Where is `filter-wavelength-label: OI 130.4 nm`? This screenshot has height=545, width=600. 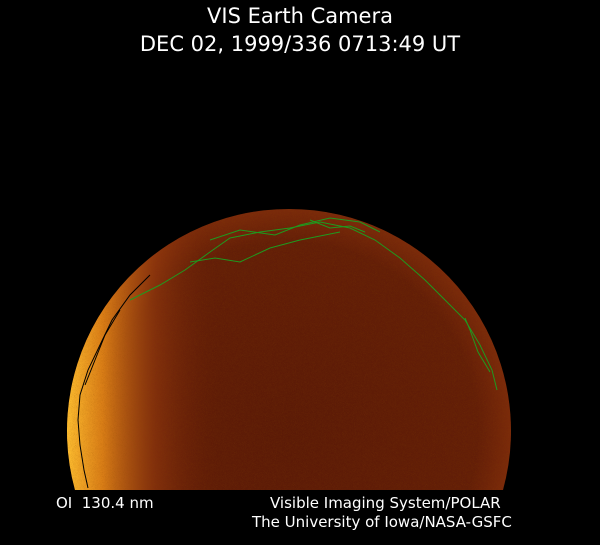
filter-wavelength-label: OI 130.4 nm is located at coordinates (105, 503).